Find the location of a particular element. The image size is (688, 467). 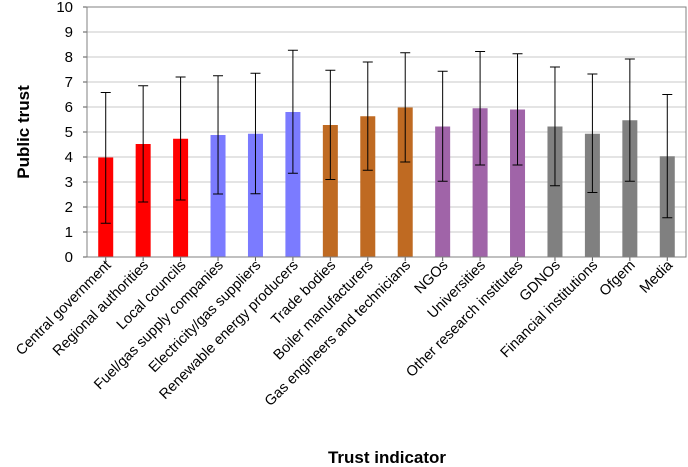

x-tick-label: Ofgem is located at coordinates (618, 279).